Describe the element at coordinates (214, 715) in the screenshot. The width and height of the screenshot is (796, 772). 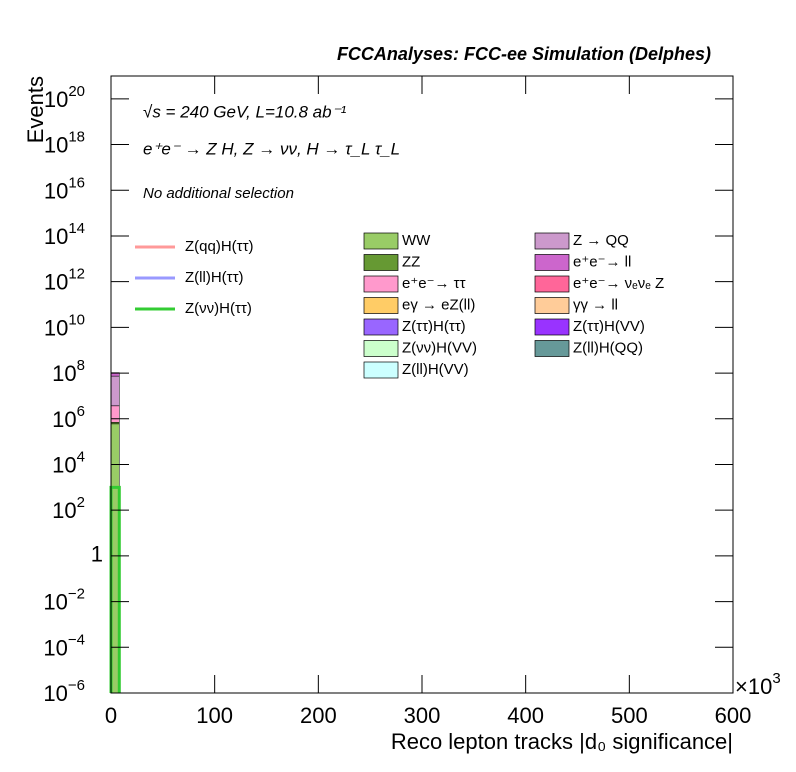
I see `x-tick-label: 100` at that location.